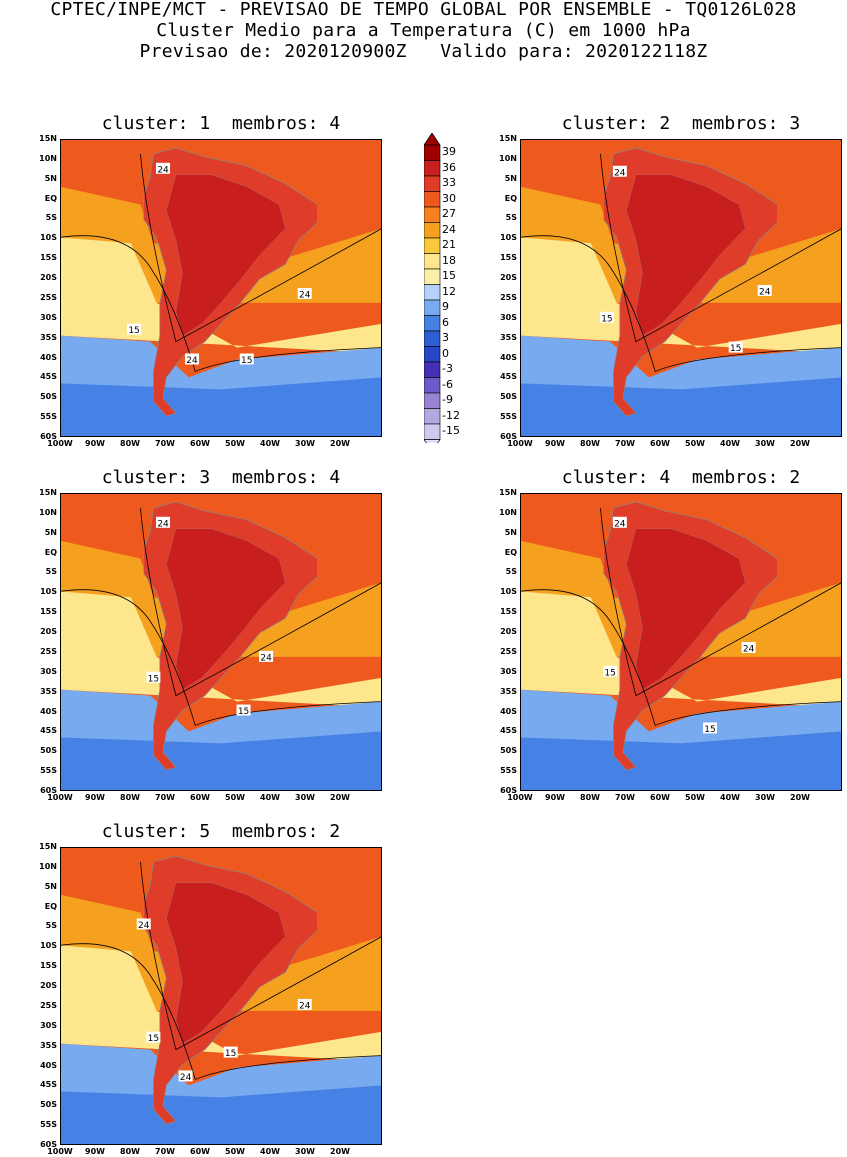 The height and width of the screenshot is (1157, 847). Describe the element at coordinates (165, 443) in the screenshot. I see `longitude-label: 70W` at that location.